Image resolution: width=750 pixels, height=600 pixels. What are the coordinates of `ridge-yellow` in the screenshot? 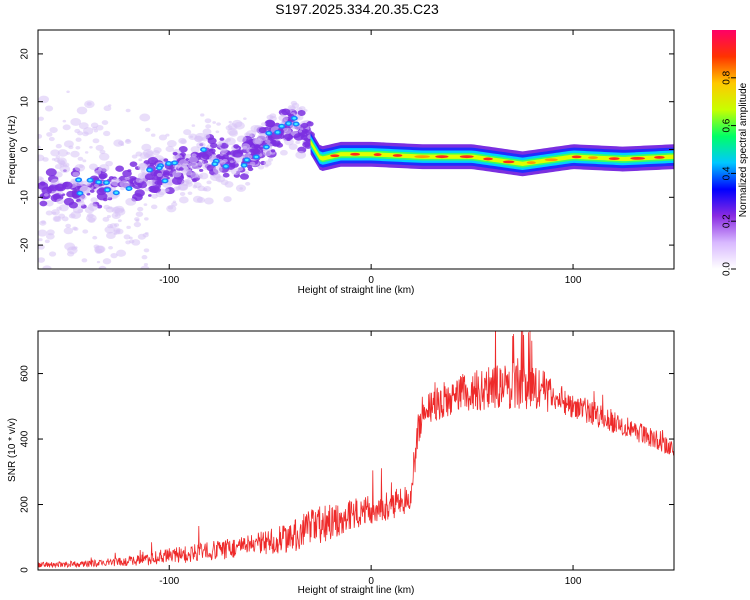 It's located at (492, 152).